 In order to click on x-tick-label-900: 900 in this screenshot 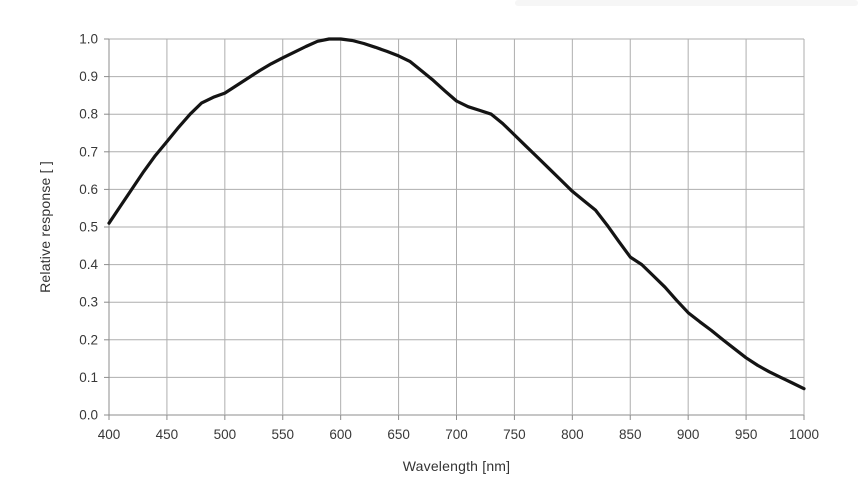, I will do `click(688, 434)`.